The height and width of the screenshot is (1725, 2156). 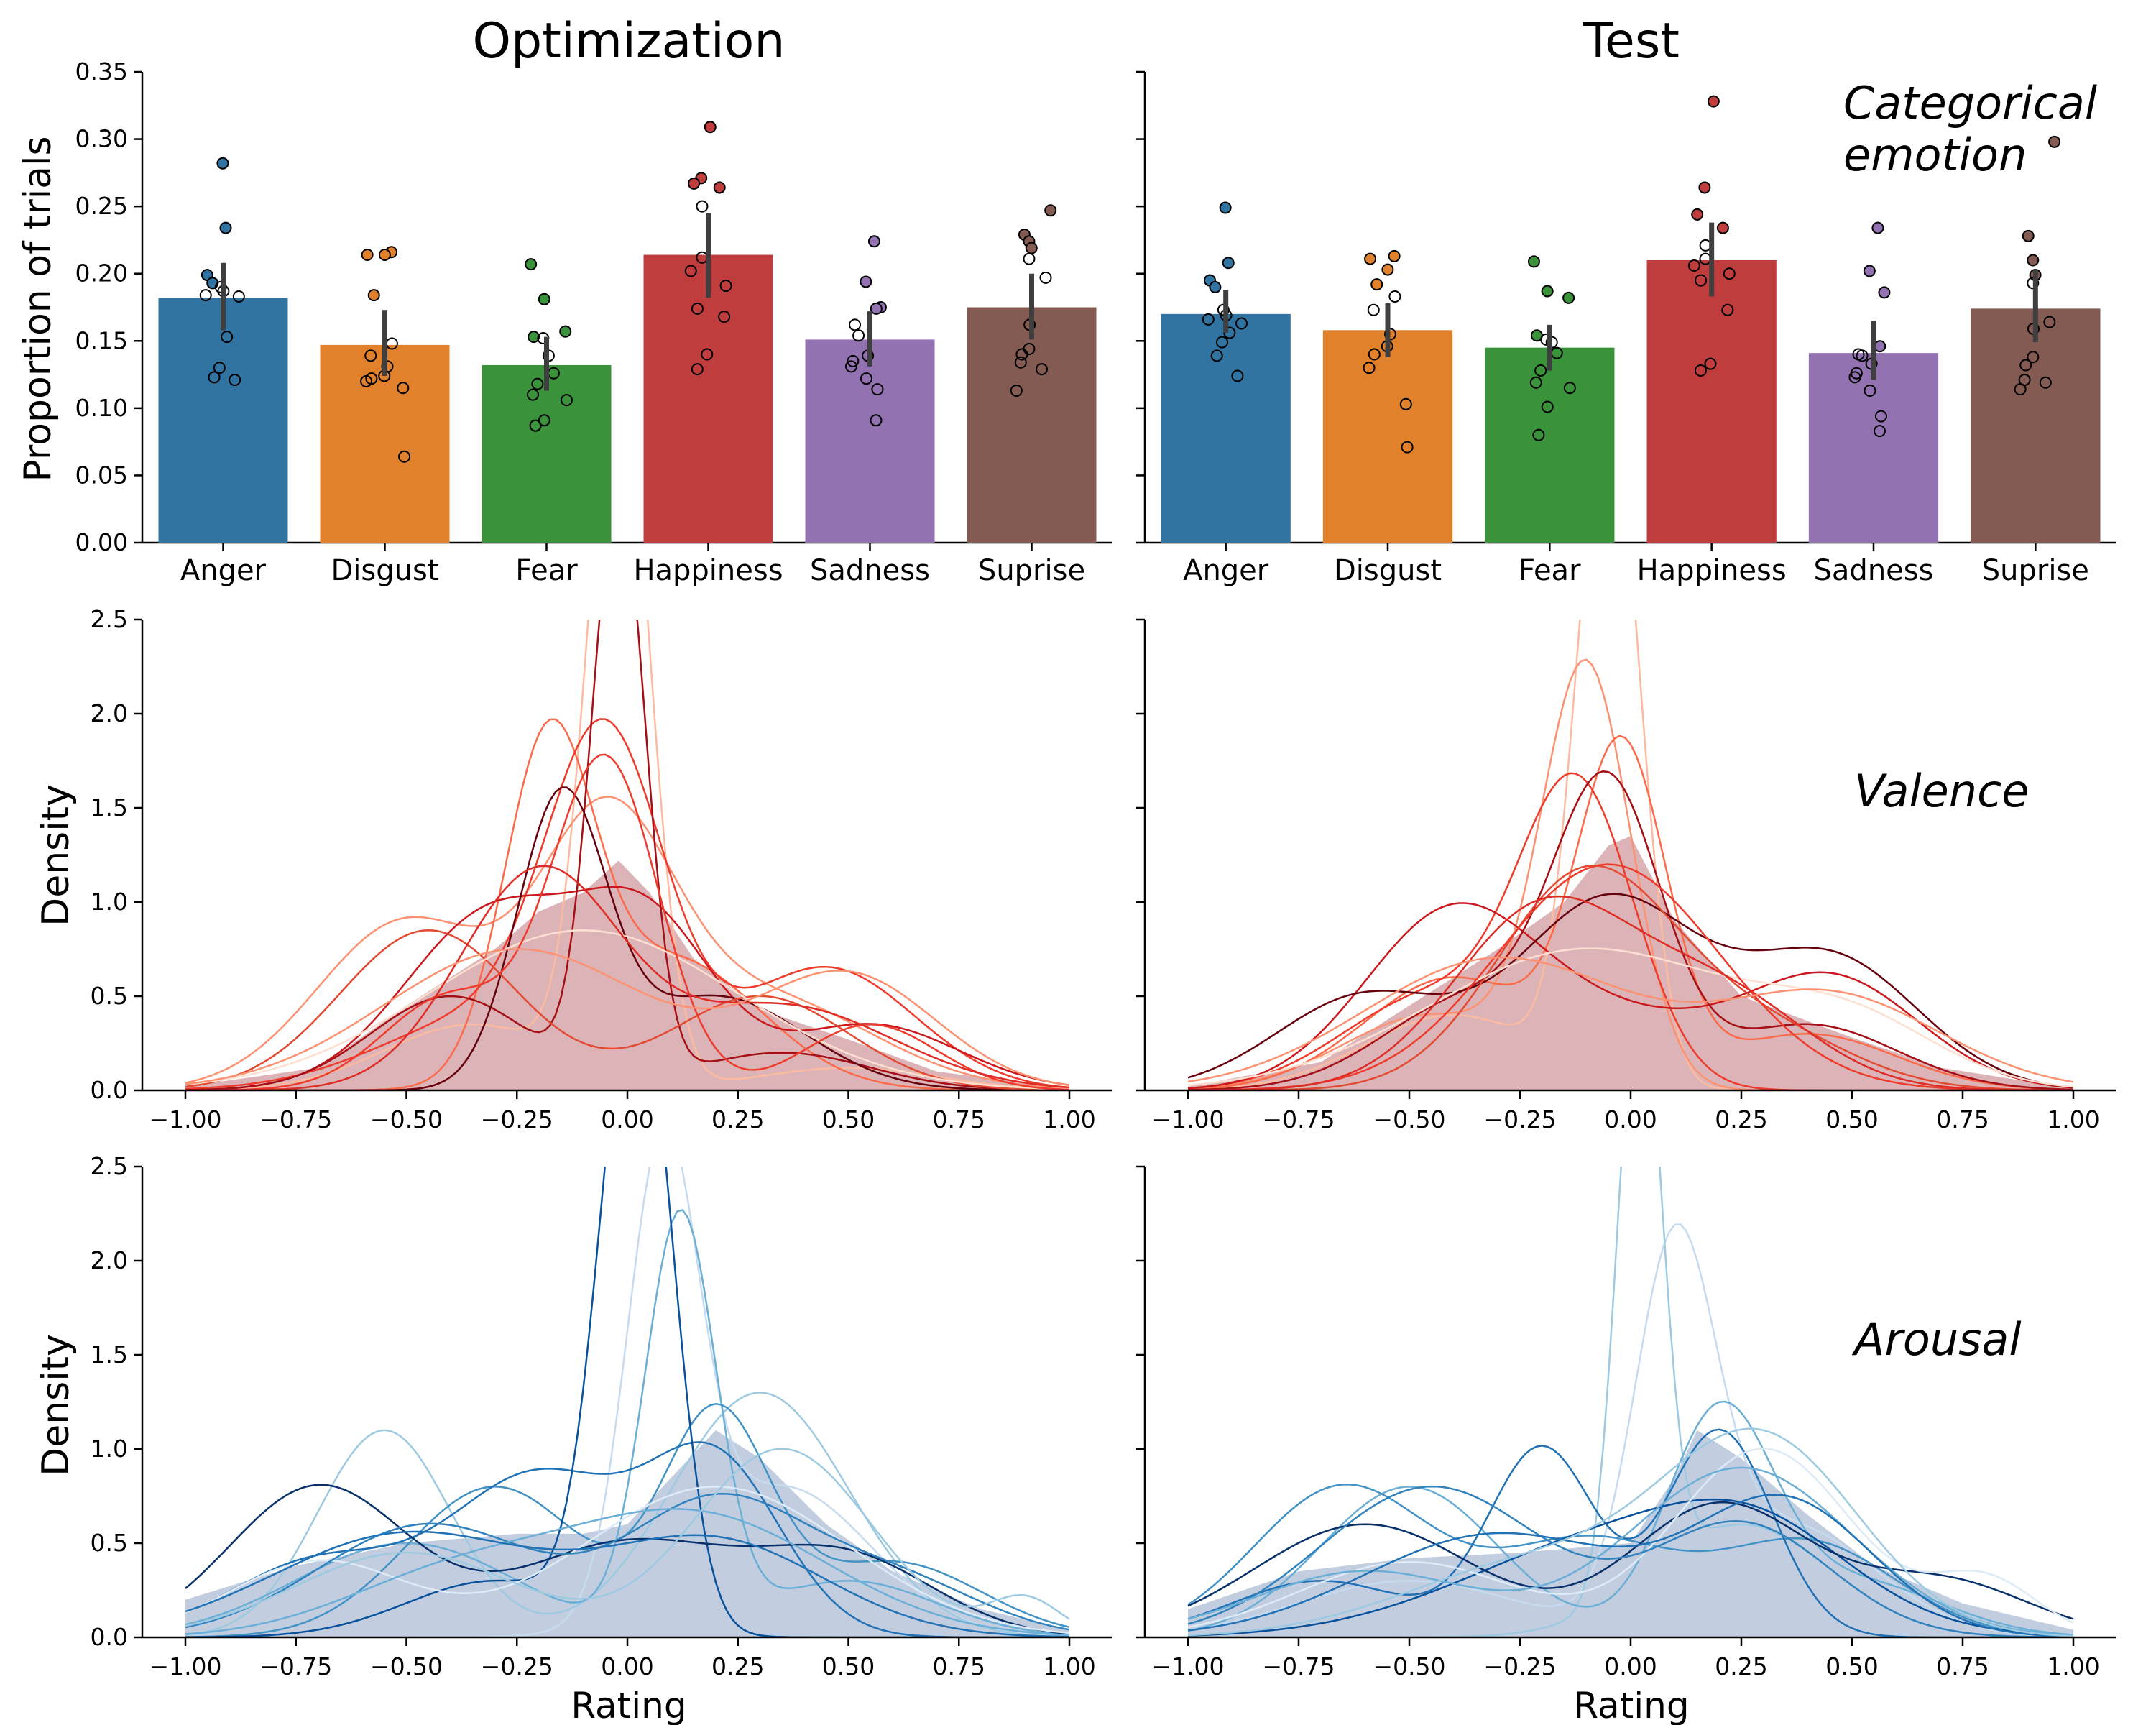 What do you see at coordinates (56, 855) in the screenshot?
I see `y-axis-label-density-valence: Density` at bounding box center [56, 855].